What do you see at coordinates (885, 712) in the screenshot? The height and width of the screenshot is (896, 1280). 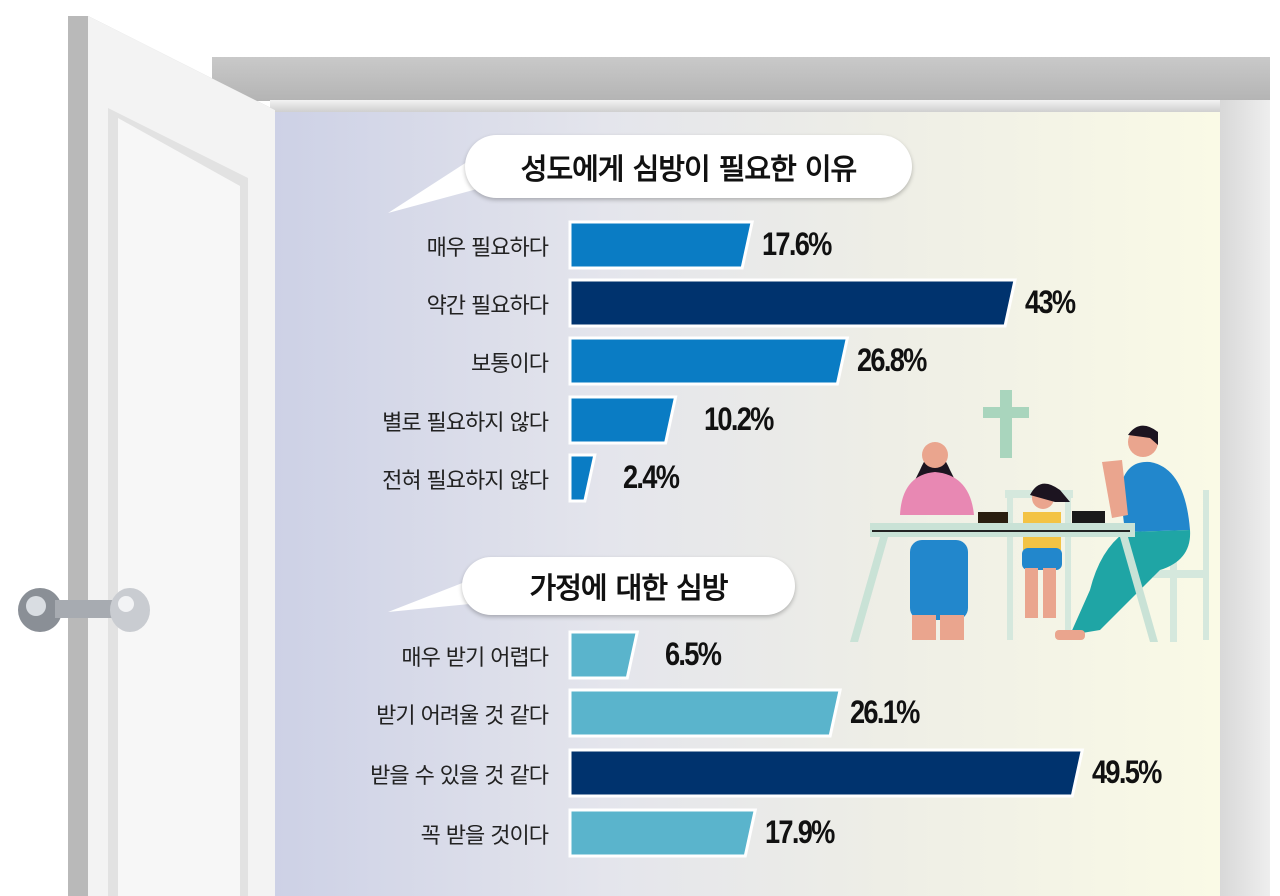 I see `value-label: 26.1%` at bounding box center [885, 712].